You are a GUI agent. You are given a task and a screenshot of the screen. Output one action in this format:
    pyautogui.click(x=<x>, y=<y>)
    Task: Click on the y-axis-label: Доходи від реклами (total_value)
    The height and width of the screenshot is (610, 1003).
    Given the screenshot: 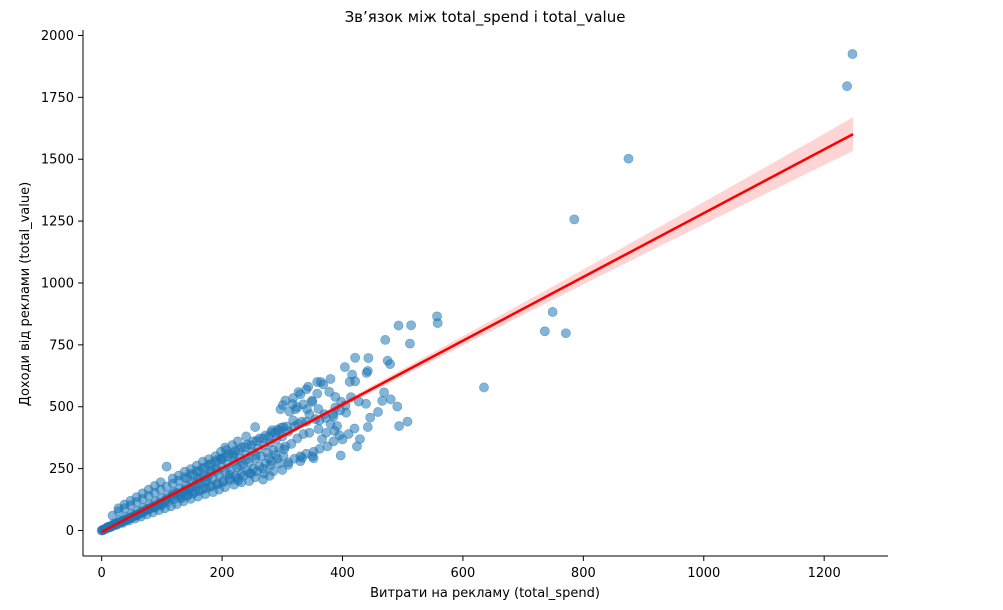 What is the action you would take?
    pyautogui.click(x=25, y=294)
    